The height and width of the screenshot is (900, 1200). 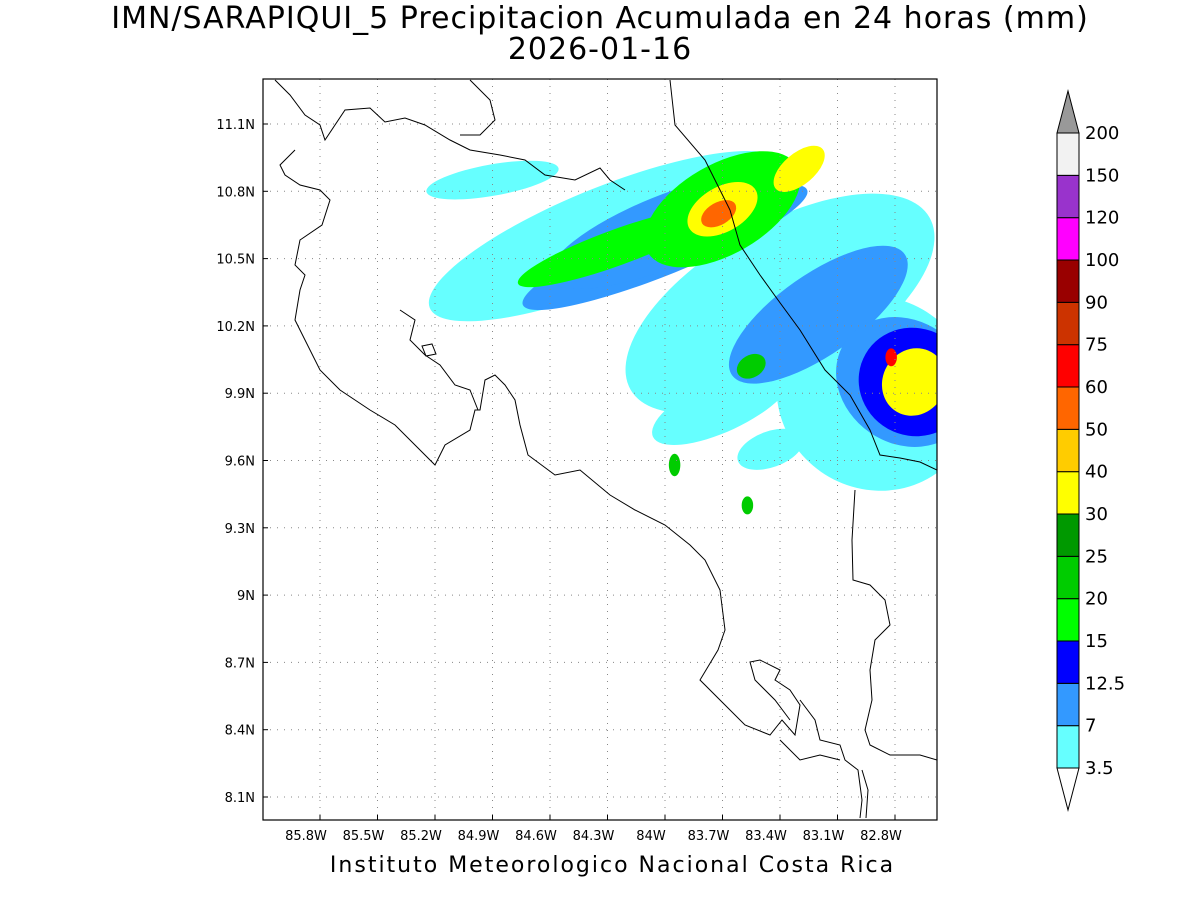 What do you see at coordinates (1102, 218) in the screenshot?
I see `colorbar-label: 120` at bounding box center [1102, 218].